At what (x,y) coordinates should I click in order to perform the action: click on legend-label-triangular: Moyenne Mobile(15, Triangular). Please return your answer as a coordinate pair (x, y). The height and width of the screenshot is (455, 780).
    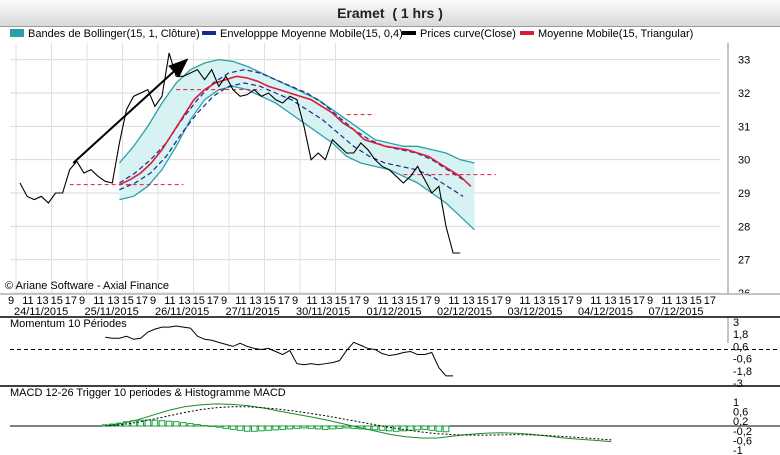
    Looking at the image, I should click on (616, 34).